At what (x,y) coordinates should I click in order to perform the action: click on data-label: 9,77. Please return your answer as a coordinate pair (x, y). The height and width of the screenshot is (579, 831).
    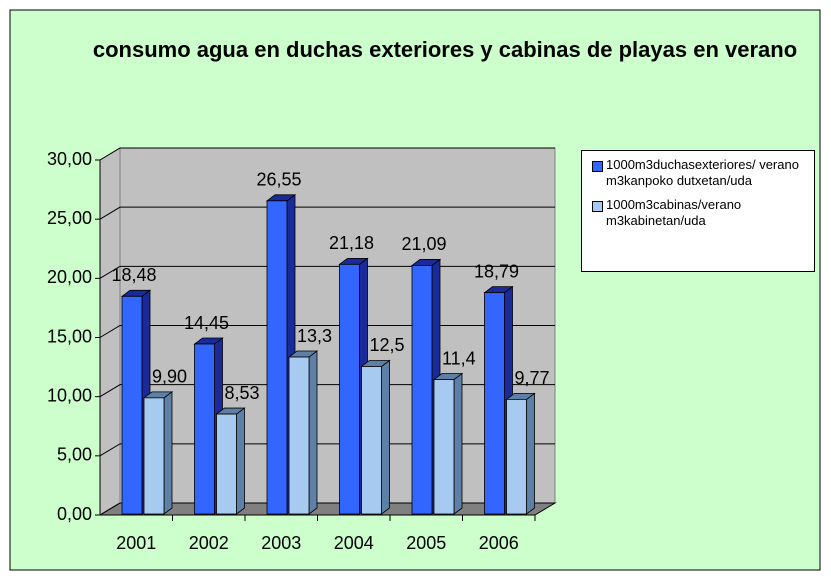
    Looking at the image, I should click on (532, 378).